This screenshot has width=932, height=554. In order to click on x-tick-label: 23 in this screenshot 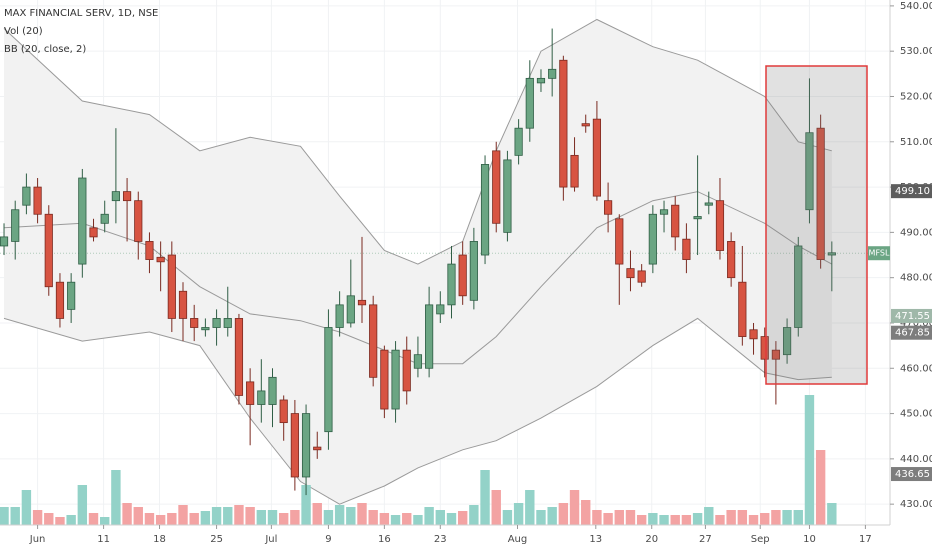, I will do `click(440, 539)`.